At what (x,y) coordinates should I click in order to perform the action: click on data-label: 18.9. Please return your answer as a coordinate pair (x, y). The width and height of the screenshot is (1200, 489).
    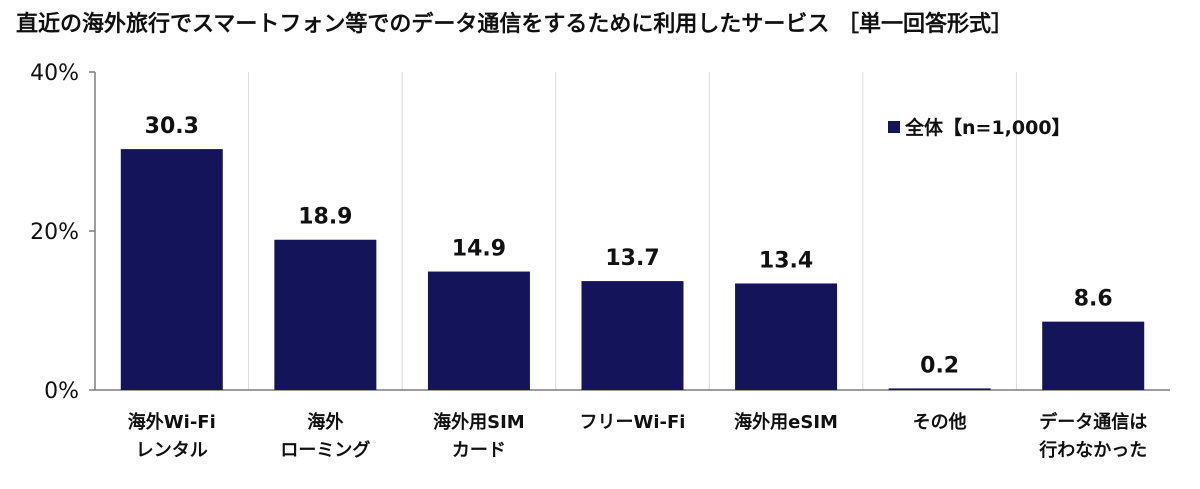
    Looking at the image, I should click on (325, 217).